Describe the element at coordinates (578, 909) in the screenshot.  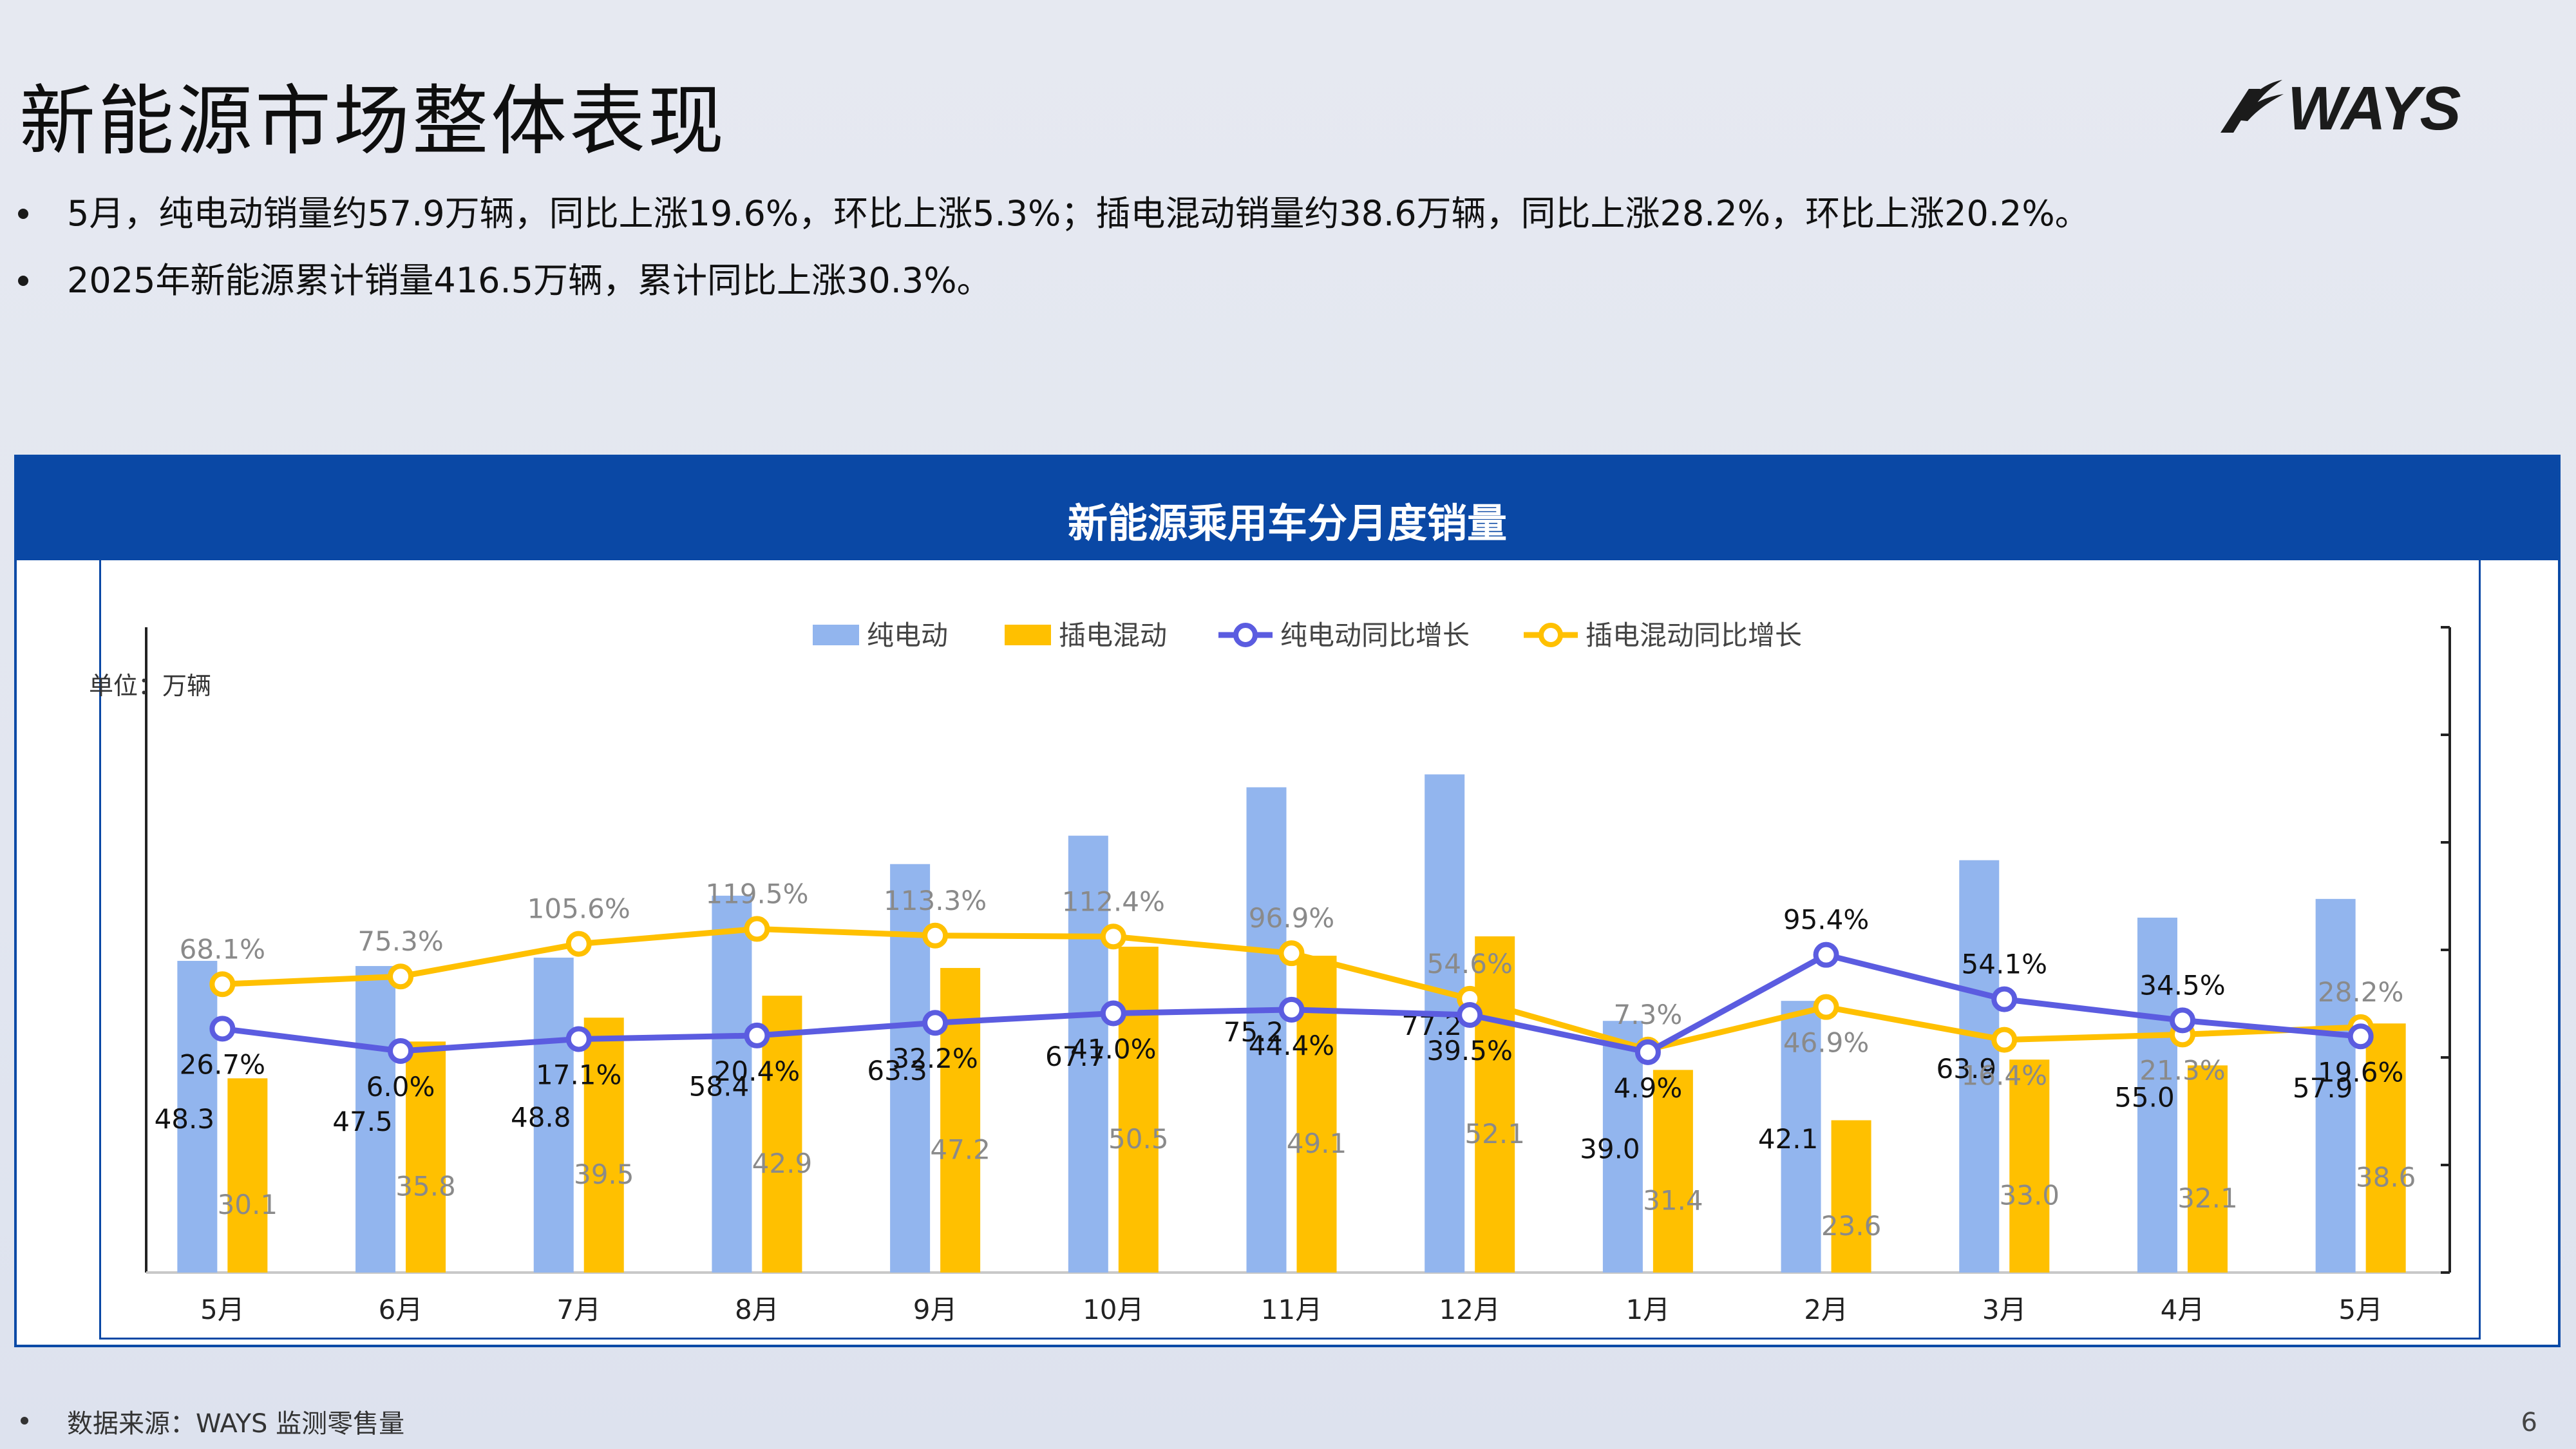
I see `phev-yoy-label: 105.6%` at that location.